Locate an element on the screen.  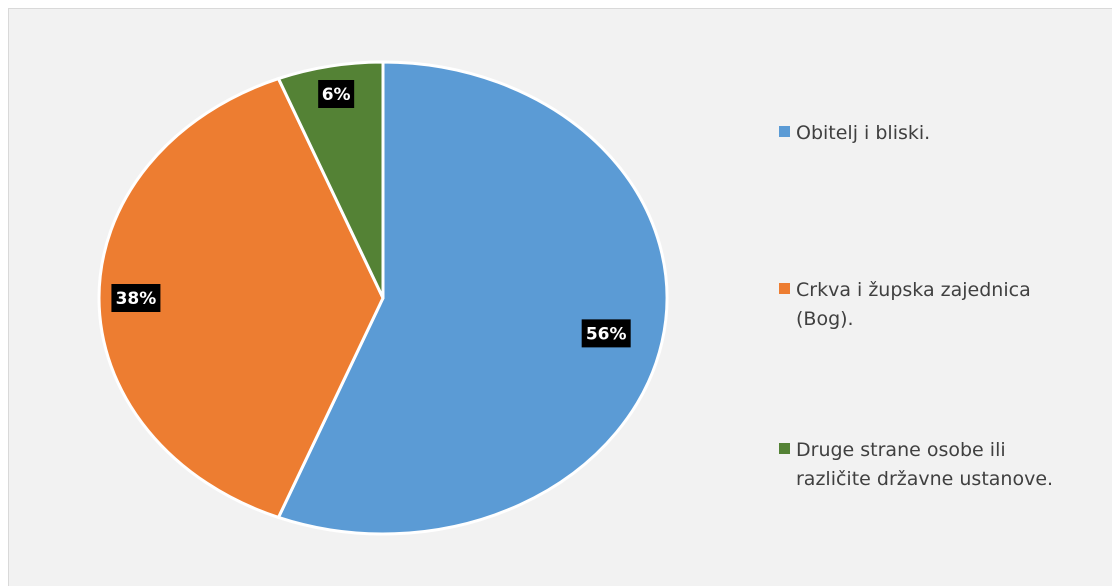
data-label-obitelj: 56% is located at coordinates (606, 333).